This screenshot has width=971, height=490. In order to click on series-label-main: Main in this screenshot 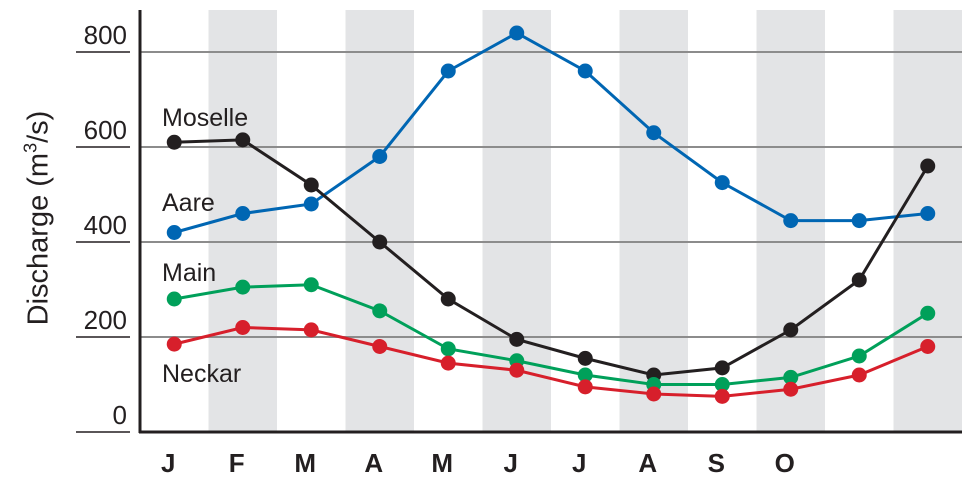, I will do `click(189, 273)`.